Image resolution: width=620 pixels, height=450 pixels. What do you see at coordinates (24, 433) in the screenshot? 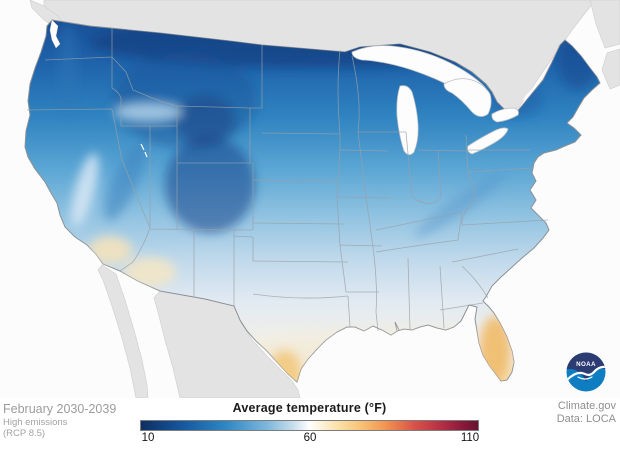
I see `scenario-rcp-label: (RCP 8.5)` at bounding box center [24, 433].